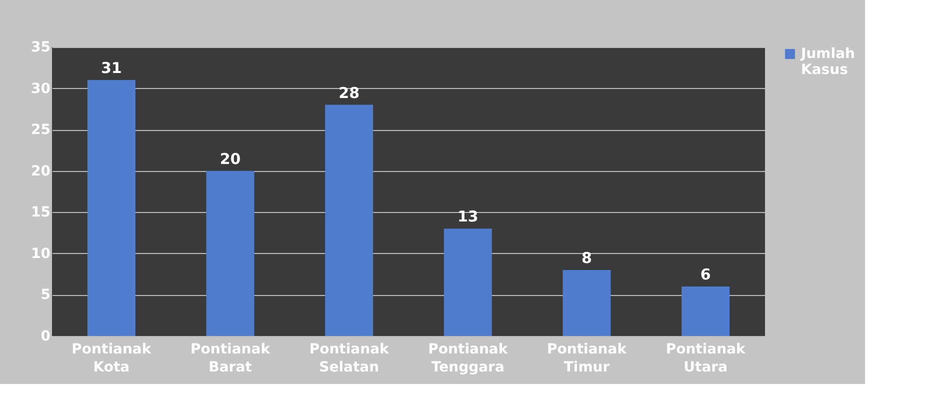 This screenshot has width=952, height=410. I want to click on y-tick-label: 25, so click(40, 130).